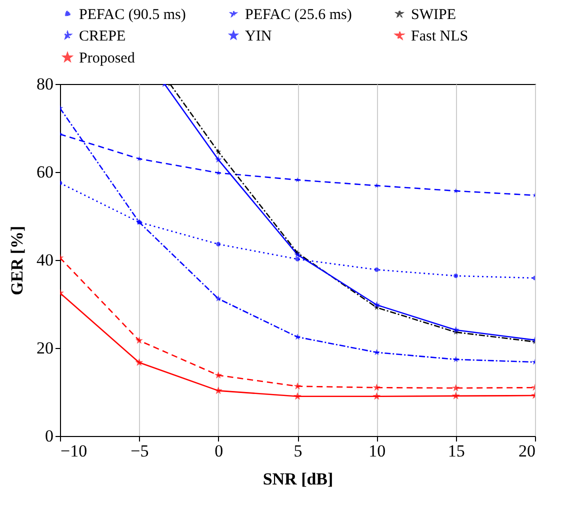 Image resolution: width=569 pixels, height=506 pixels. Describe the element at coordinates (102, 36) in the screenshot. I see `legend-label: CREPE` at that location.